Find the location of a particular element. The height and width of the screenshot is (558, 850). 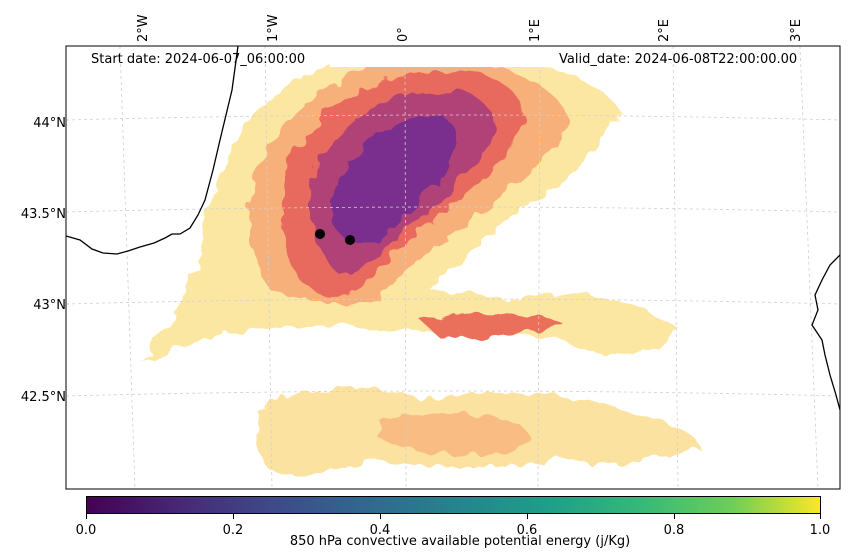

lat-label-42-5: 42.5°N is located at coordinates (43, 397).